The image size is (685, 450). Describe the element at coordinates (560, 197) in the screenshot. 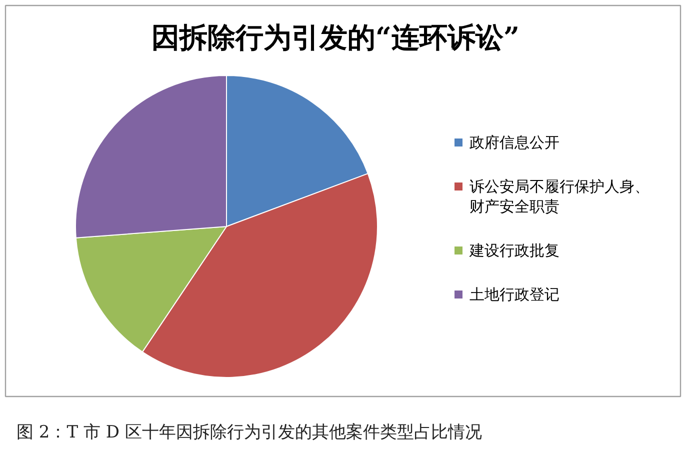

I see `legend-label: 诉公安局不履行保护人身、财产安全职责` at that location.